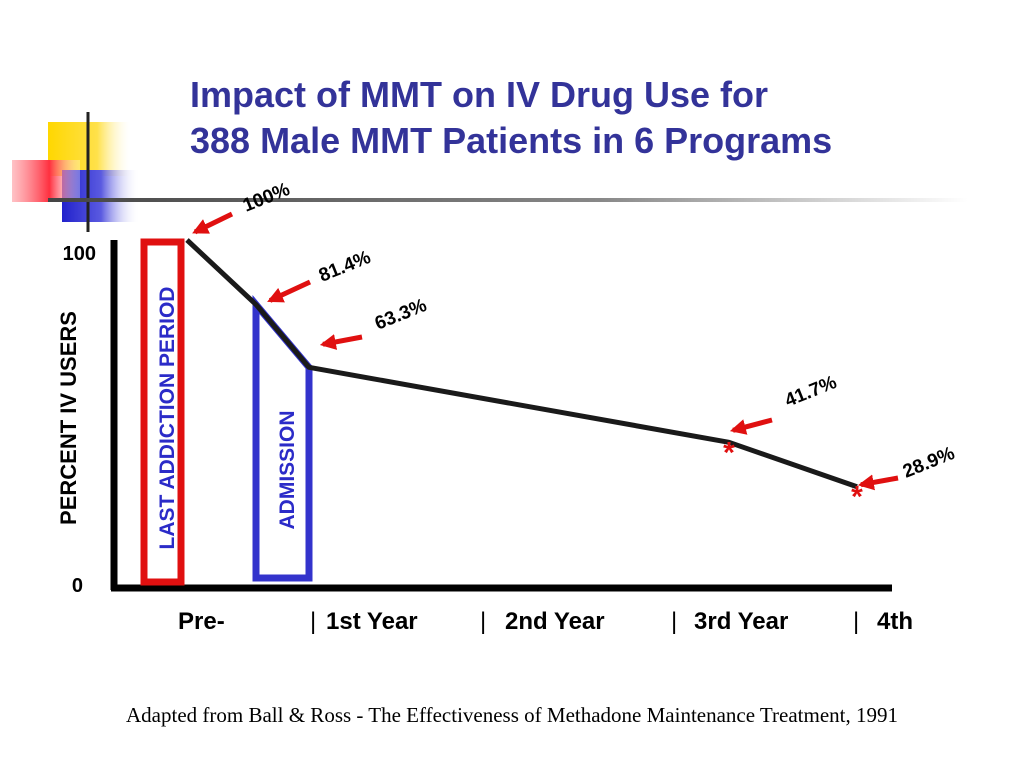 The height and width of the screenshot is (768, 1024). What do you see at coordinates (401, 315) in the screenshot?
I see `data-label-63-3: 63.3%` at bounding box center [401, 315].